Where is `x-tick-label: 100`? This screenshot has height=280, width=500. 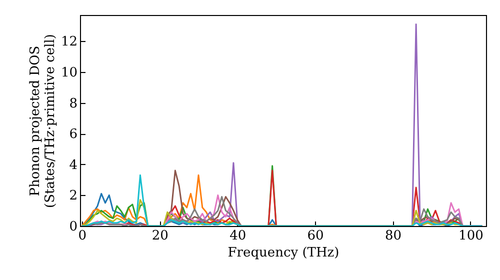
x-tick-label: 100 is located at coordinates (471, 236).